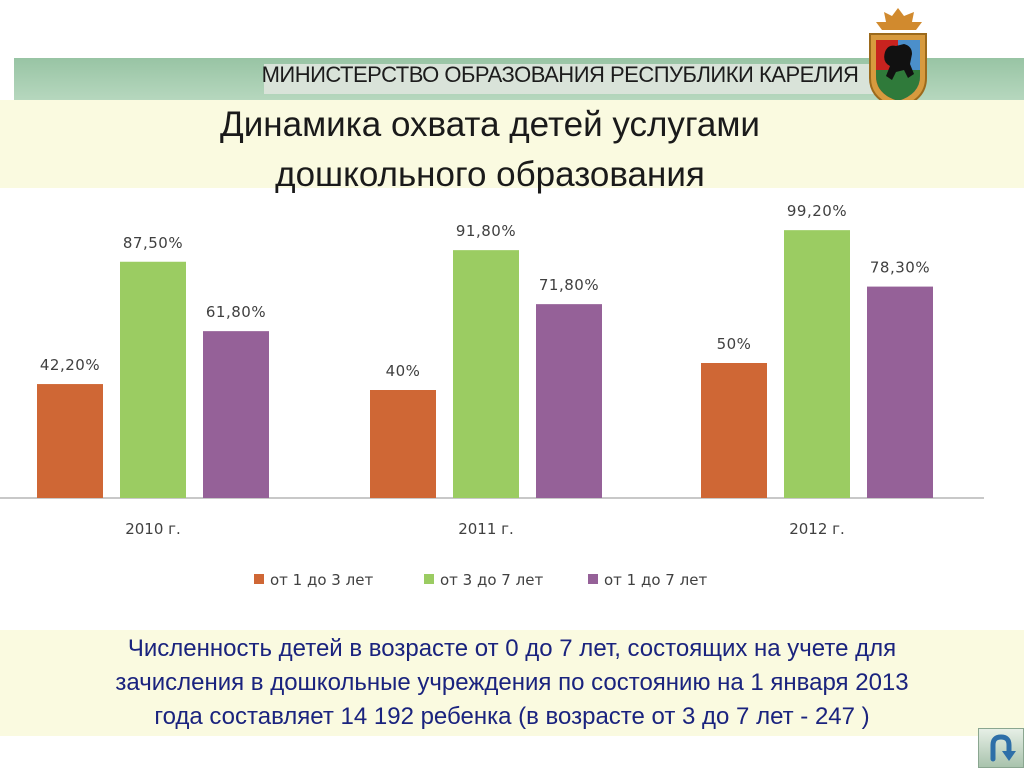 This screenshot has width=1024, height=772. I want to click on legend-label: от 1 до 3 лет, so click(321, 580).